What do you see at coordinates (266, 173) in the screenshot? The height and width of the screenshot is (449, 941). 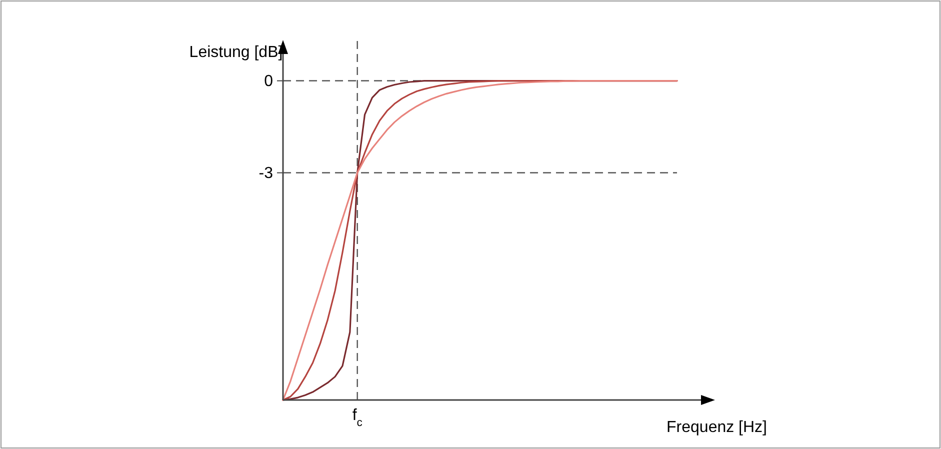 I see `y-tick-label: -3` at bounding box center [266, 173].